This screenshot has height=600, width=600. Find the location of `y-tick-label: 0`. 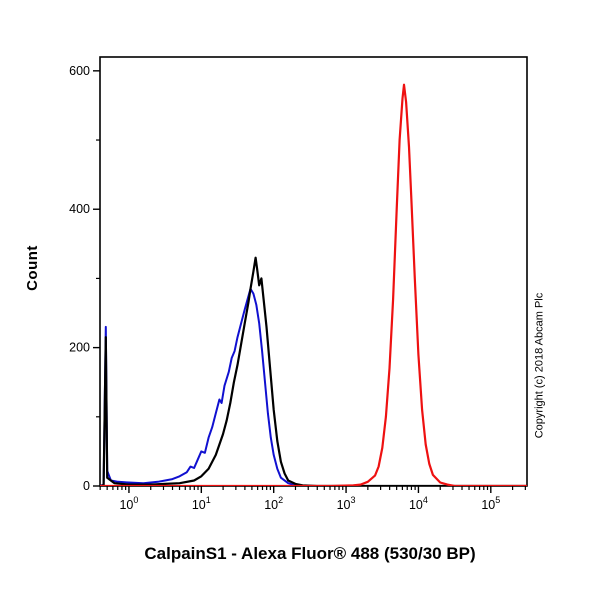

y-tick-label: 0 is located at coordinates (86, 486).